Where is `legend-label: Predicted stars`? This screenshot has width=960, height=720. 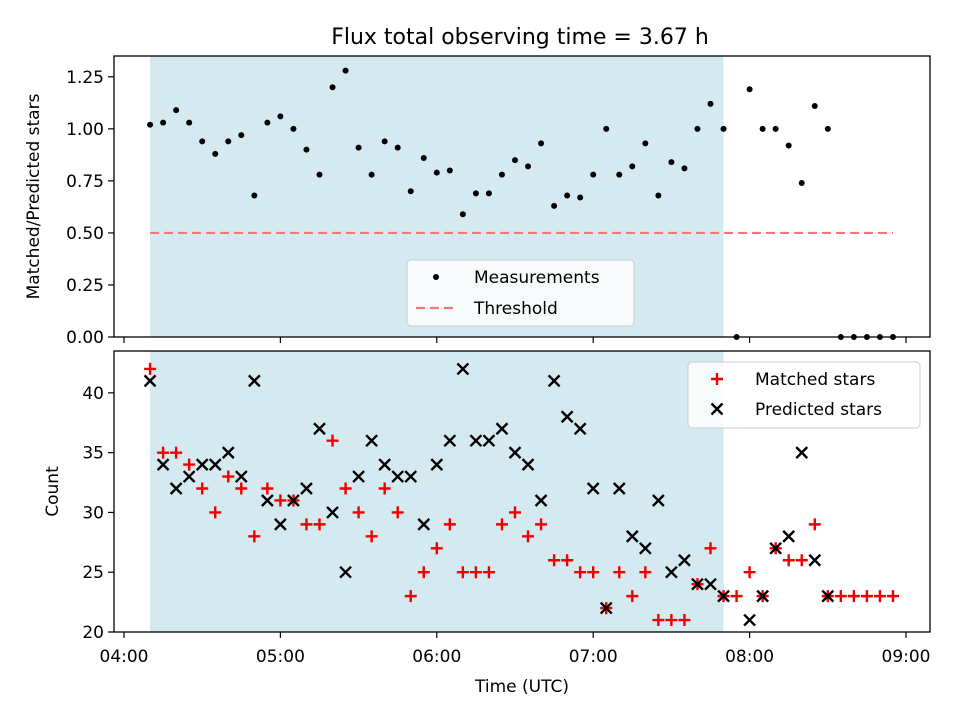
legend-label: Predicted stars is located at coordinates (818, 410).